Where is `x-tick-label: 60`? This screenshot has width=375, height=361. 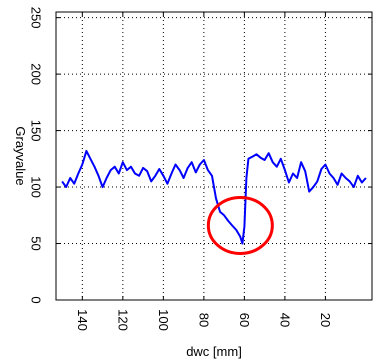
x-tick-label: 60 is located at coordinates (244, 320).